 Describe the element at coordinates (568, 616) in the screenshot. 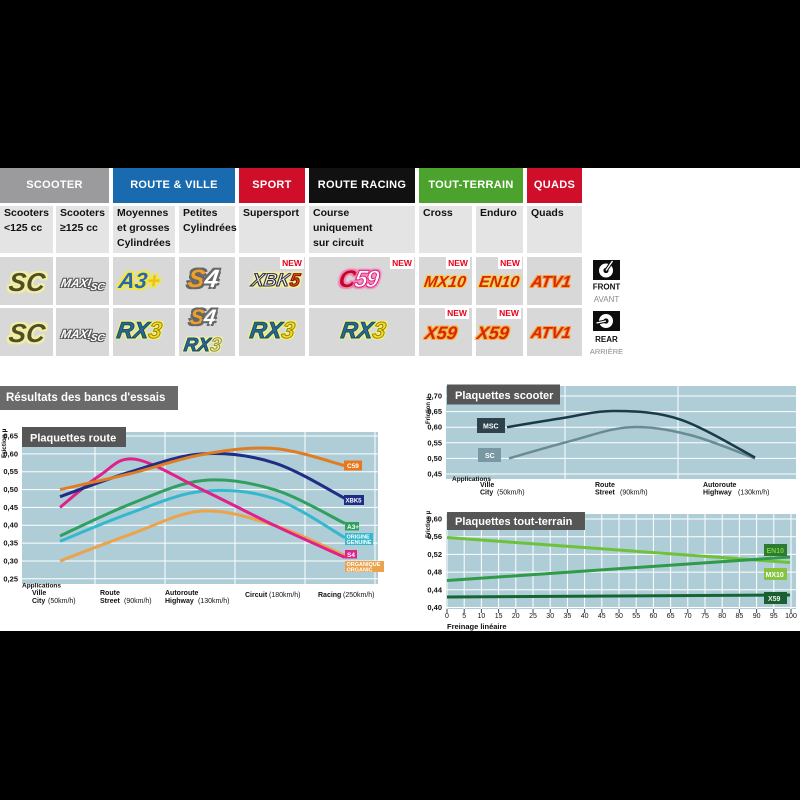

I see `svg-text: 35` at that location.